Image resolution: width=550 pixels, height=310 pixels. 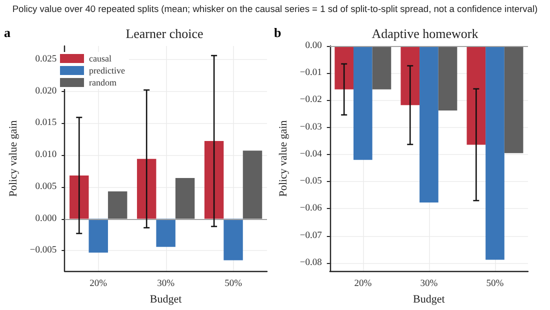 I want to click on y-tick-label: 0.015, so click(x=46, y=123).